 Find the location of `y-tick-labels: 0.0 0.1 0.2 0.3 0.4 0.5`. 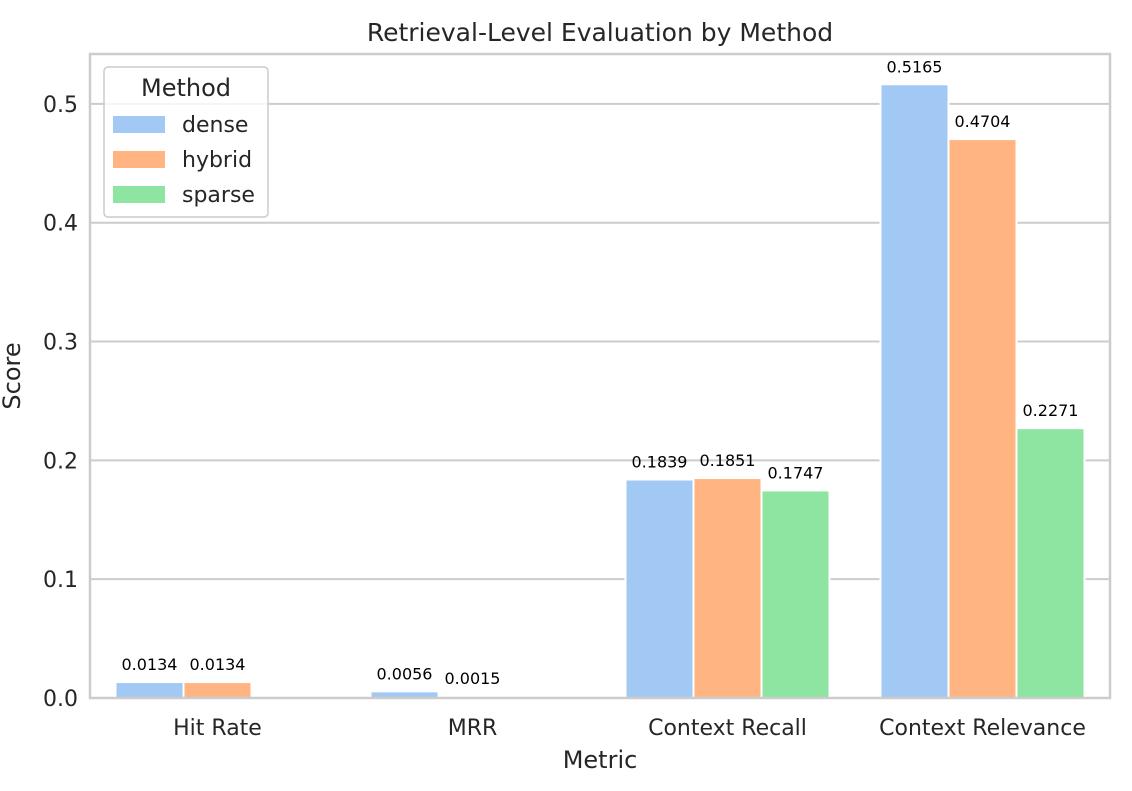

y-tick-labels: 0.0 0.1 0.2 0.3 0.4 0.5 is located at coordinates (60, 402).